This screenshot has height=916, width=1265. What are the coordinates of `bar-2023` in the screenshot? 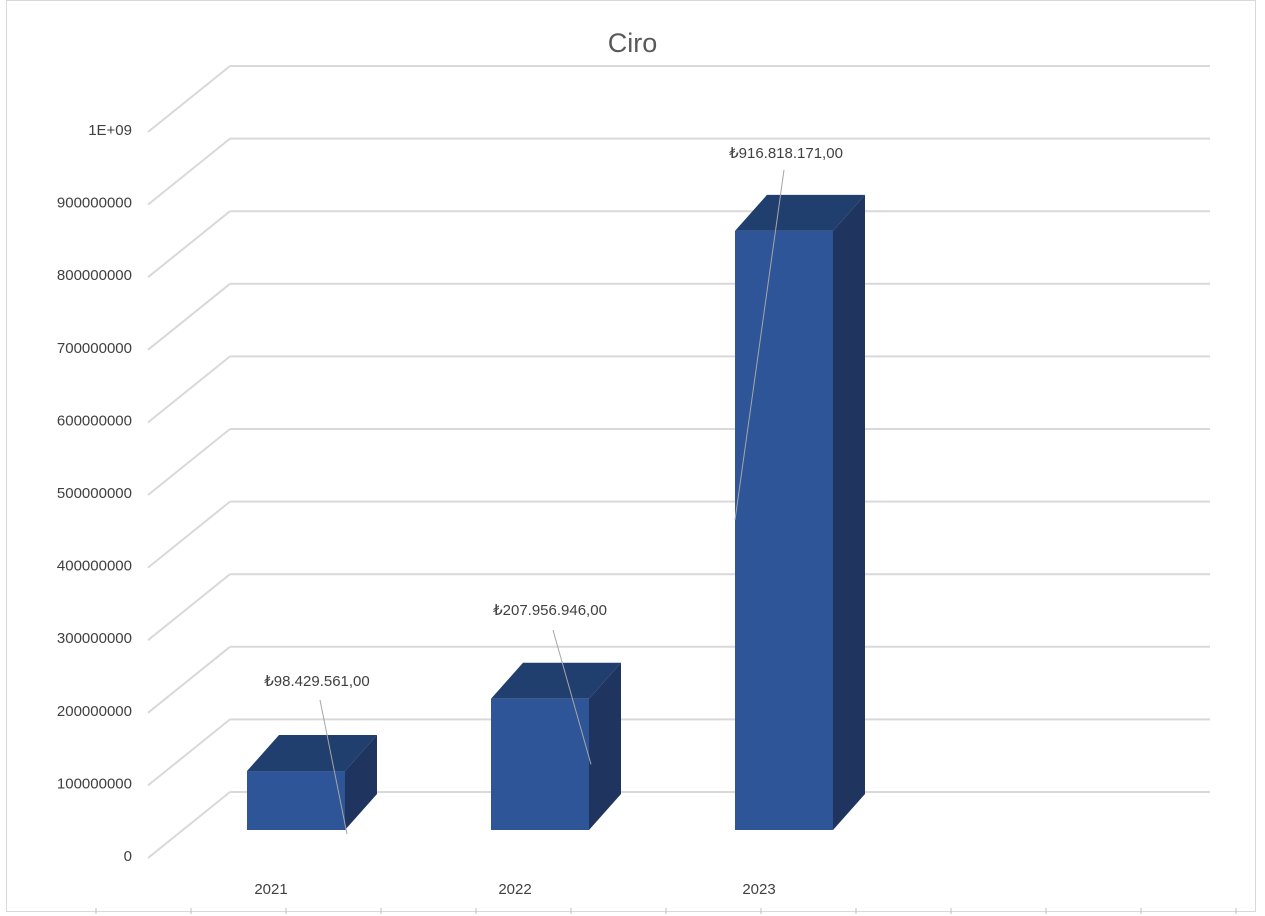 It's located at (800, 512).